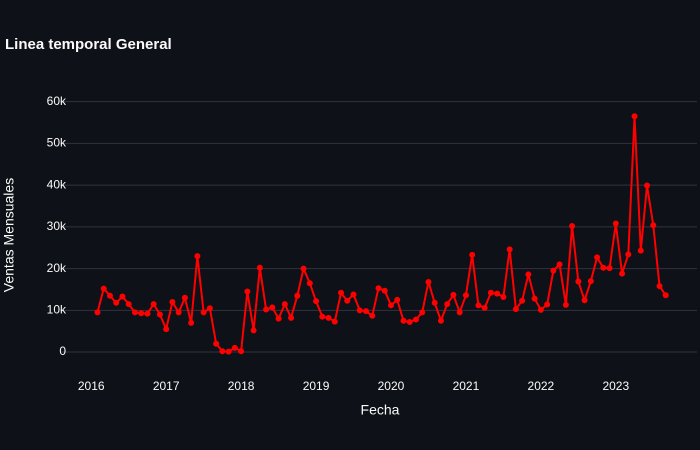  What do you see at coordinates (57, 226) in the screenshot?
I see `y-tick-label: 30k` at bounding box center [57, 226].